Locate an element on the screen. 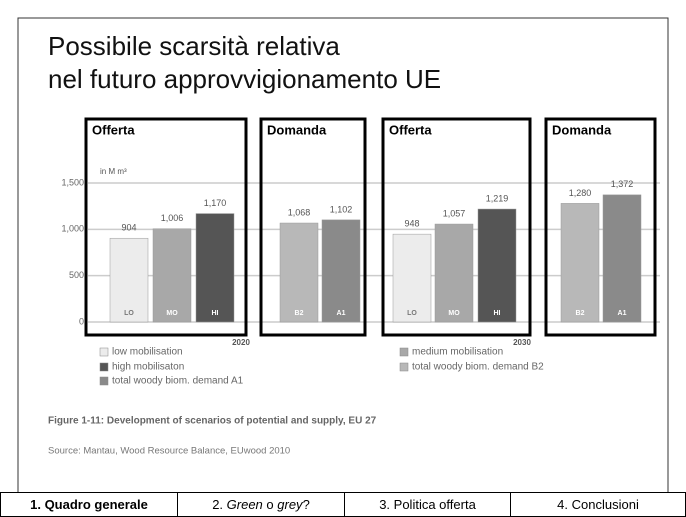 The height and width of the screenshot is (517, 686). nav-tab: 2. Green o grey? is located at coordinates (261, 504).